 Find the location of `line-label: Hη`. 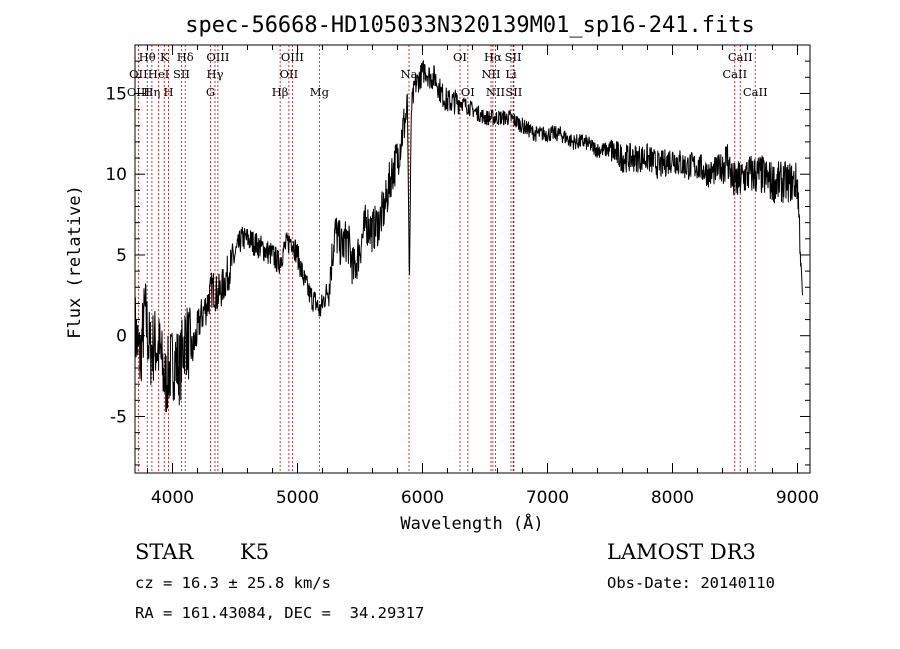

line-label: Hη is located at coordinates (151, 92).